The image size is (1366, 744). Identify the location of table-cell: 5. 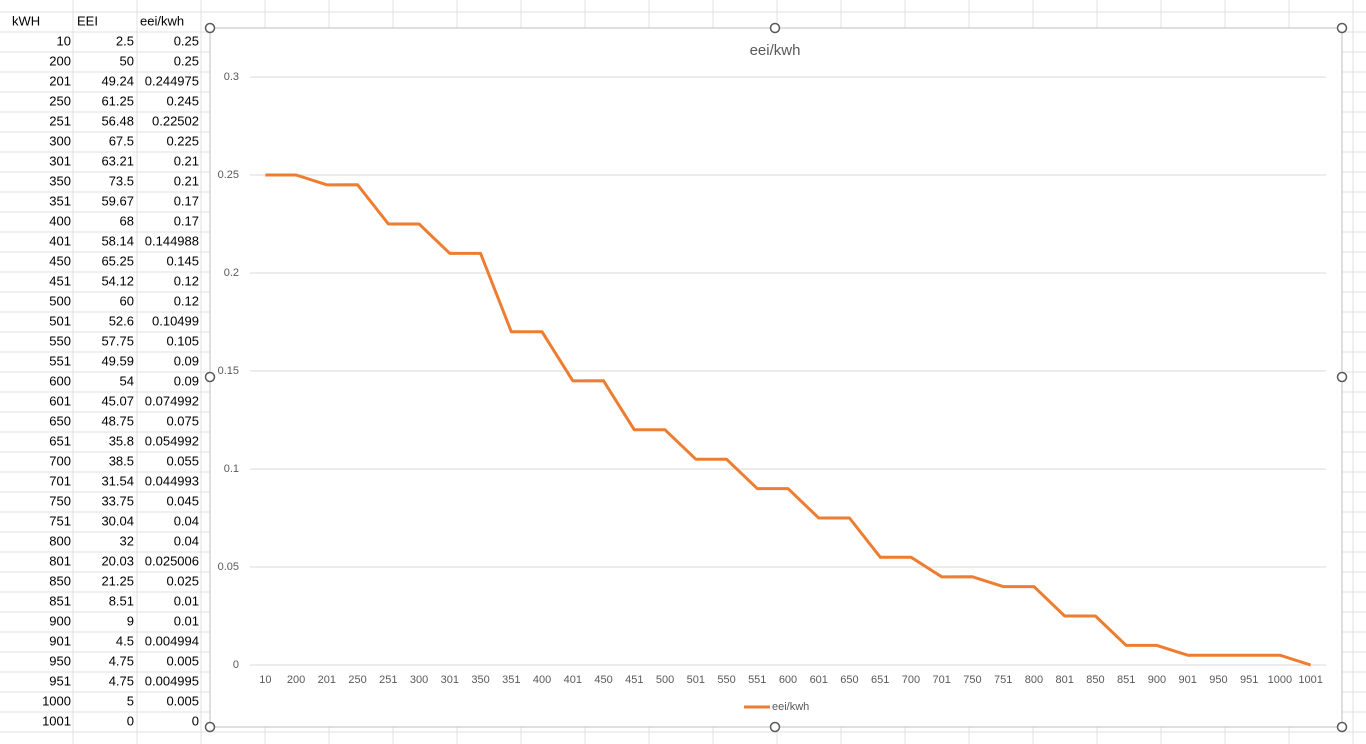
(130, 700).